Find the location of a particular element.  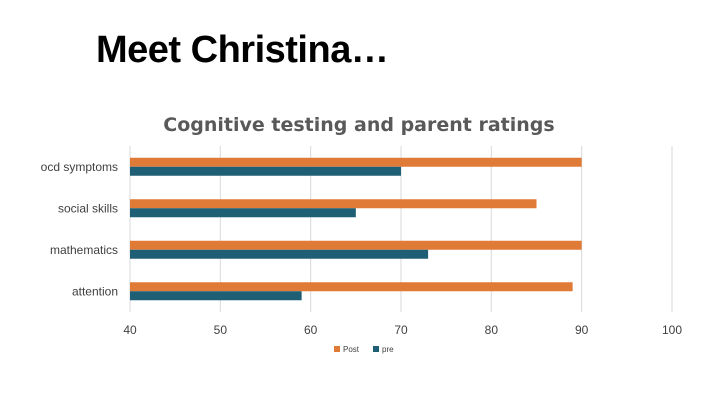

bar-post-mathematics is located at coordinates (356, 245).